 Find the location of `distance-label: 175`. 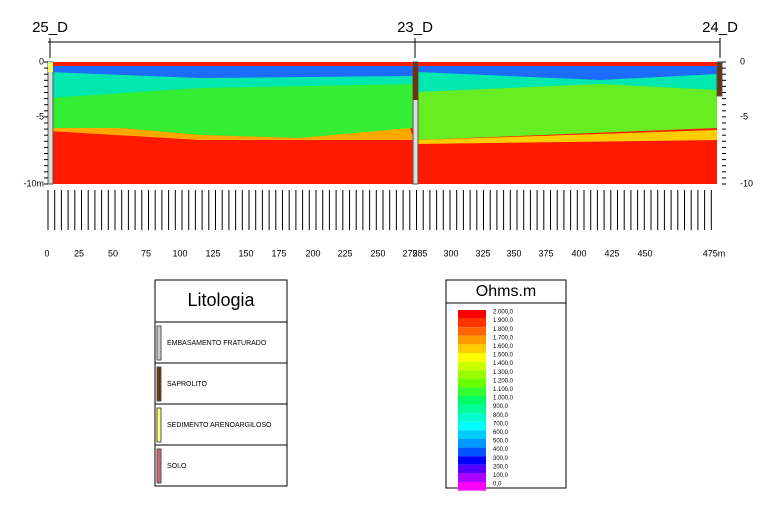

distance-label: 175 is located at coordinates (278, 253).